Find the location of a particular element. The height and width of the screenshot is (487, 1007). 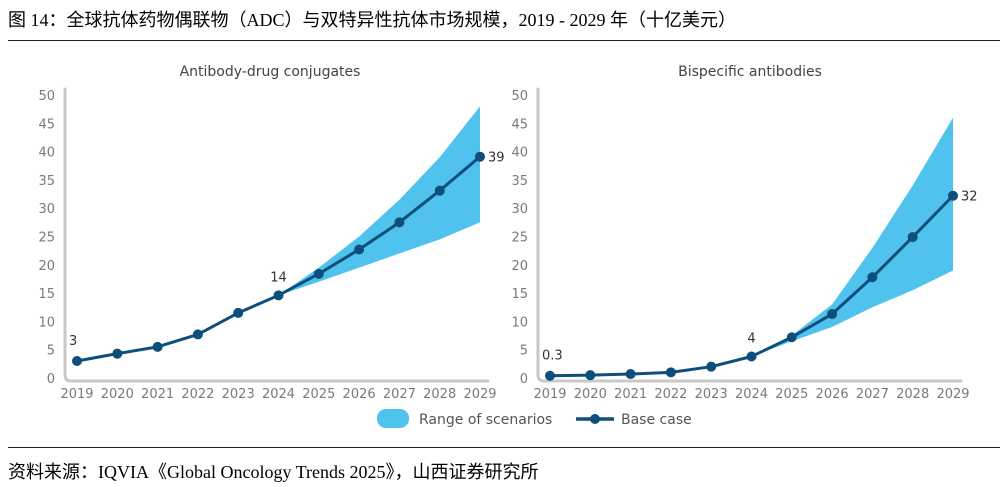

data-label: 3 is located at coordinates (73, 341).